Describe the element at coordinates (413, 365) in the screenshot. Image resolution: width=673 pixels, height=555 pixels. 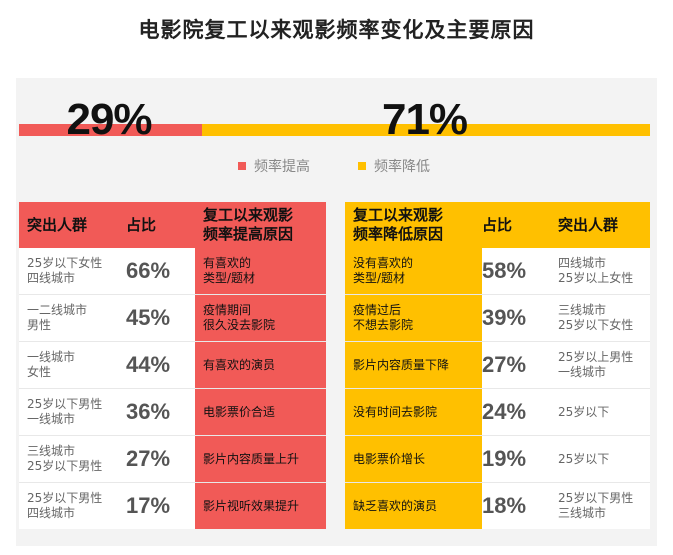
I see `reason-cell: 影片内容质量下降` at that location.